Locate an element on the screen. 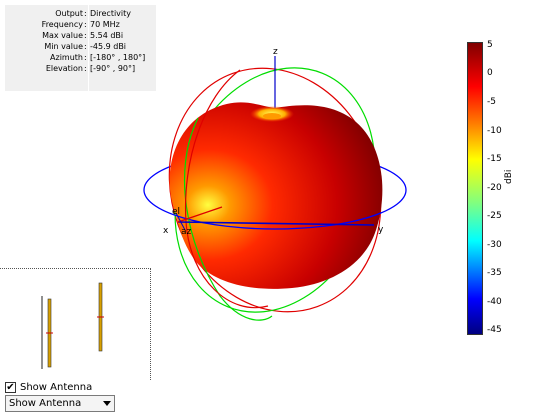 The height and width of the screenshot is (420, 560). info-value: [-90° , 90°] is located at coordinates (113, 68).